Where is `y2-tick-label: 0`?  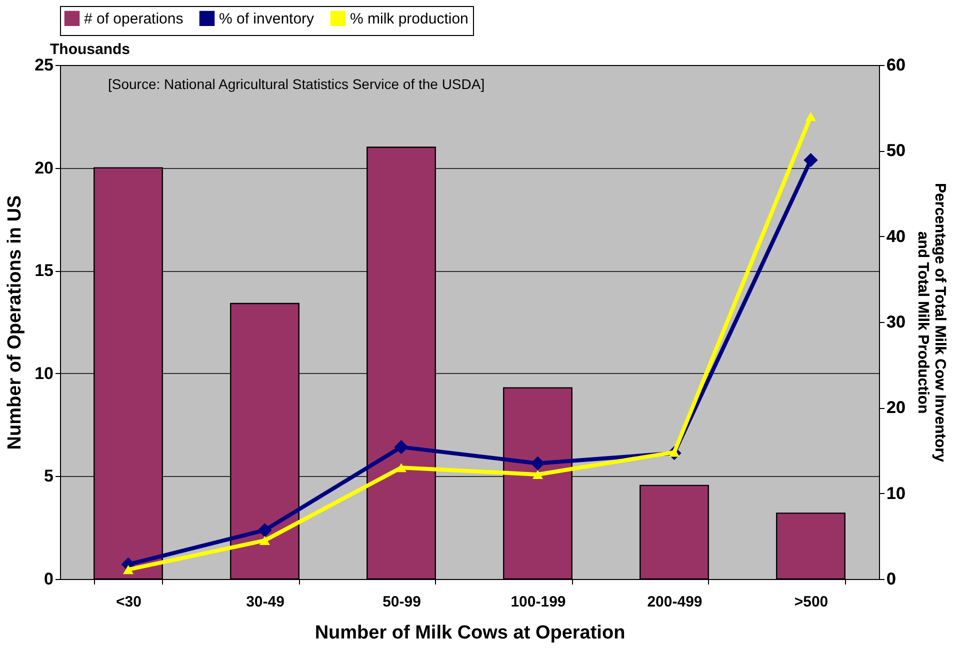
y2-tick-label: 0 is located at coordinates (891, 579).